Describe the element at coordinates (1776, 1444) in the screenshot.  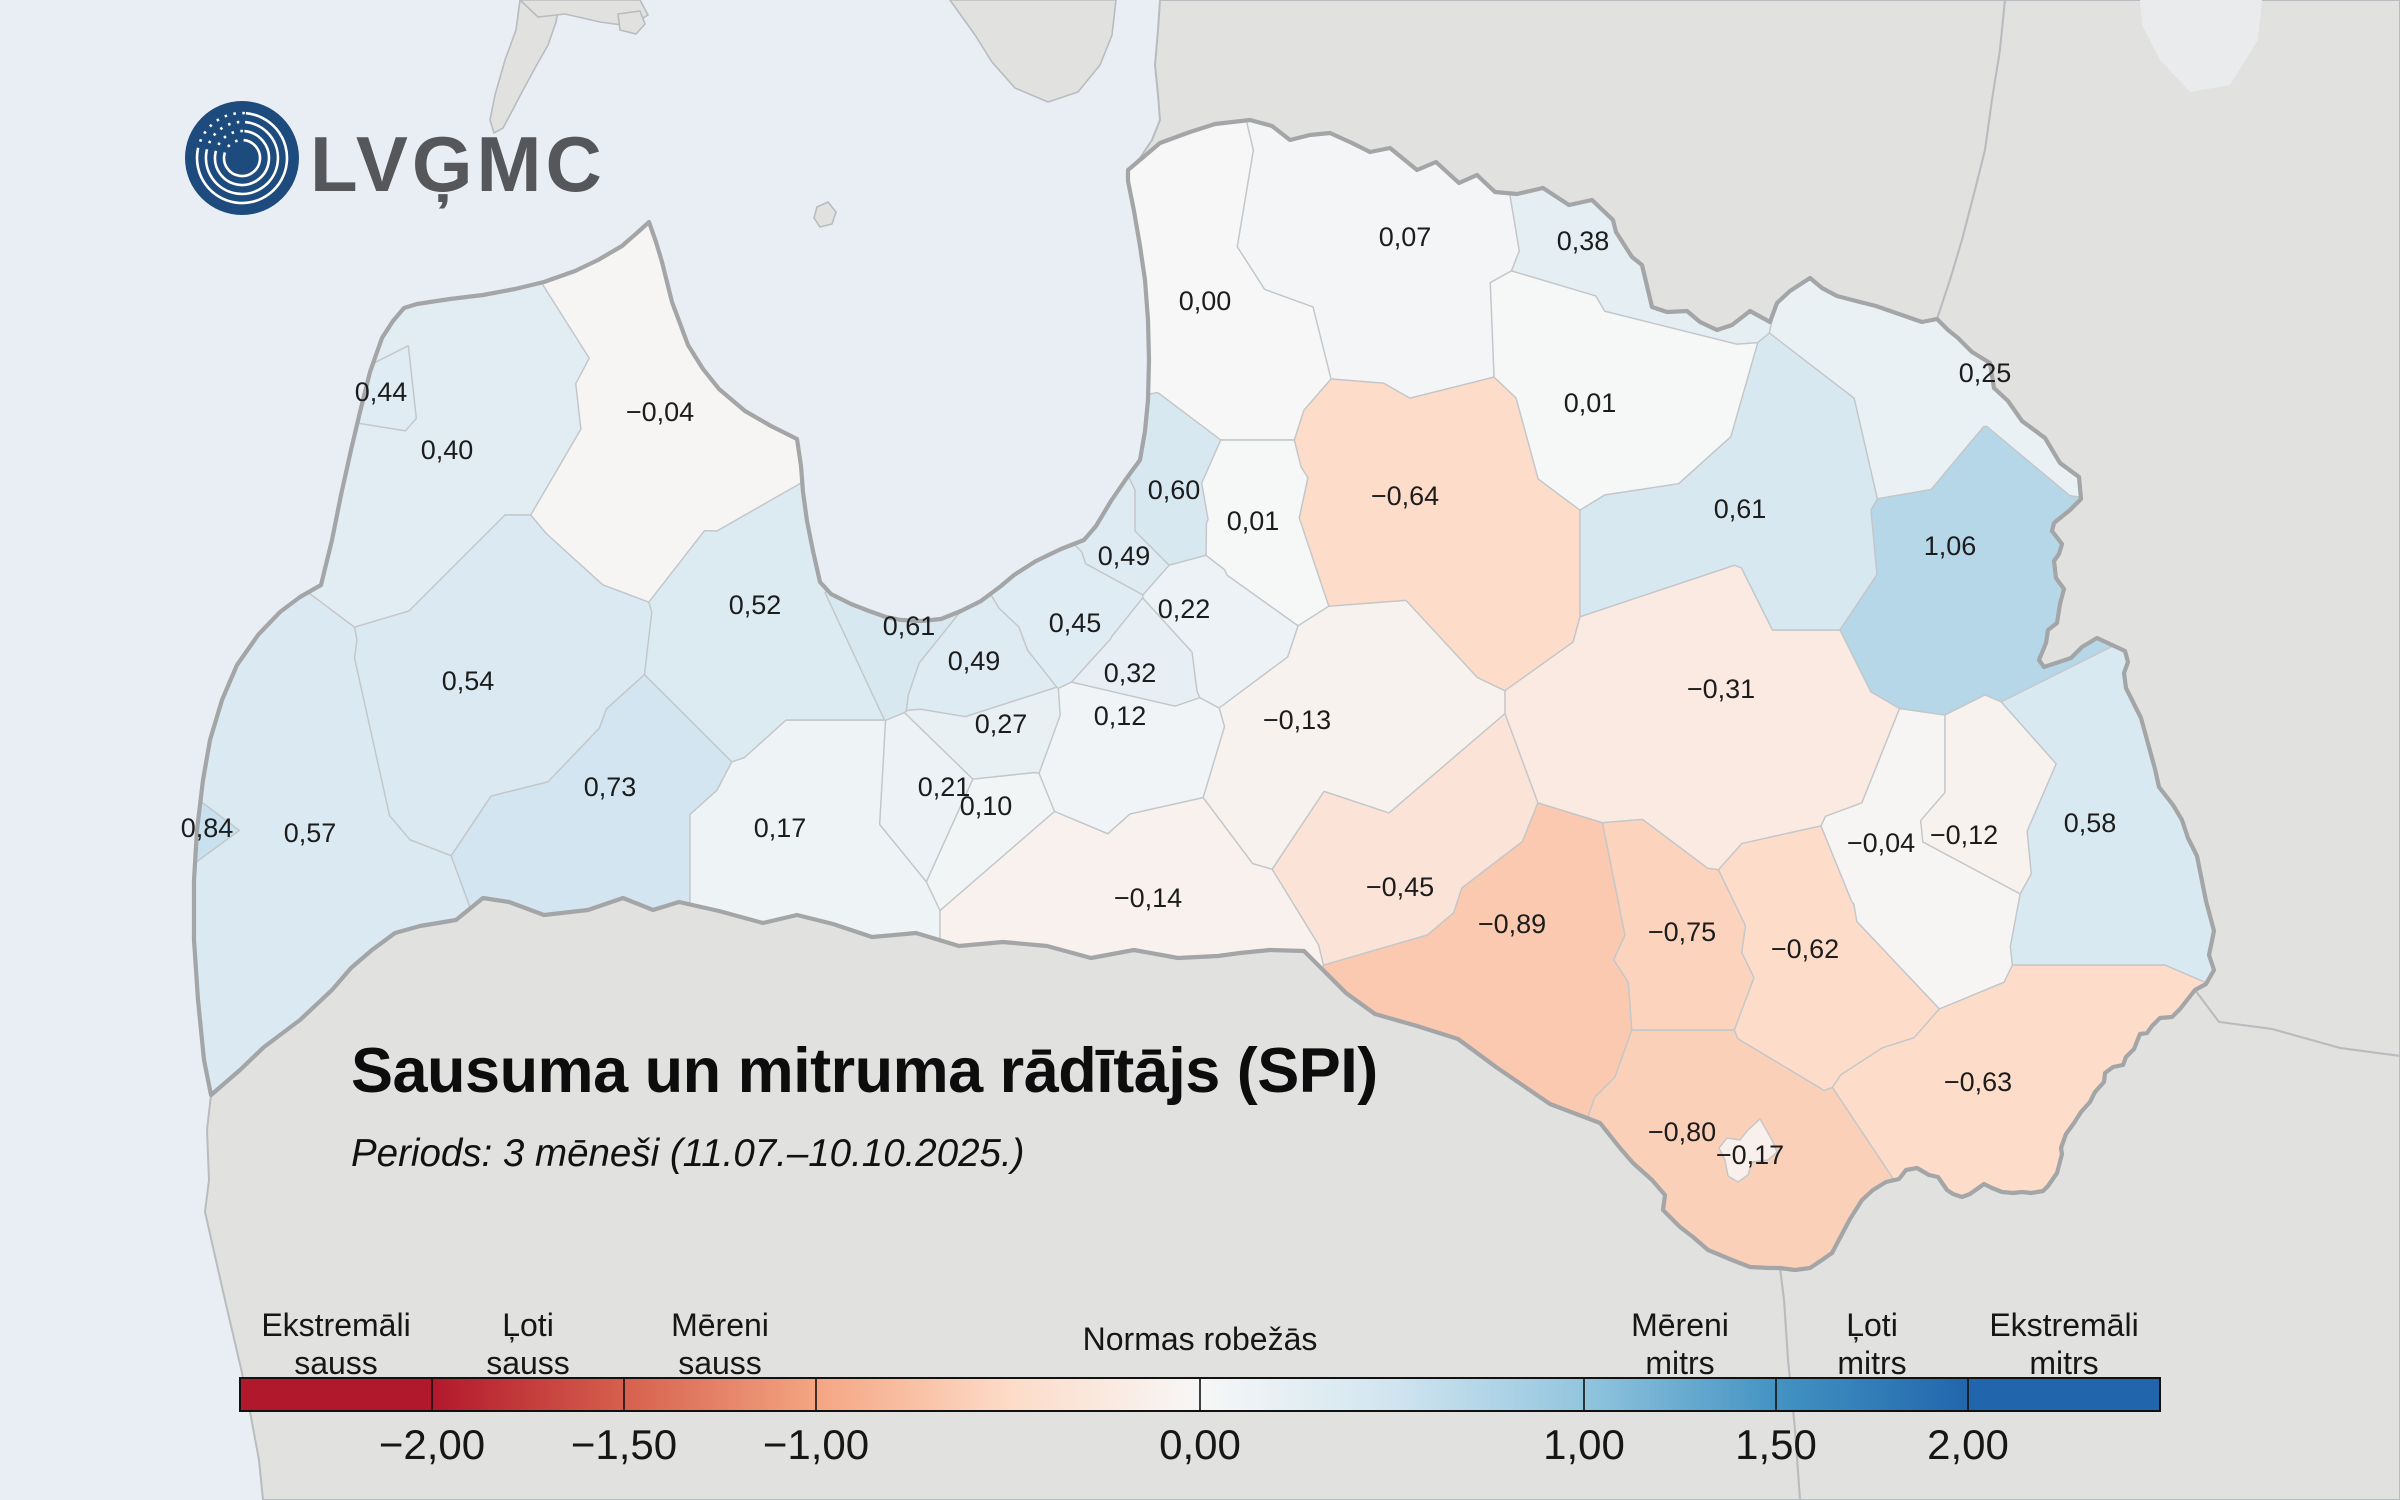
I see `svg-text: 1,50` at that location.